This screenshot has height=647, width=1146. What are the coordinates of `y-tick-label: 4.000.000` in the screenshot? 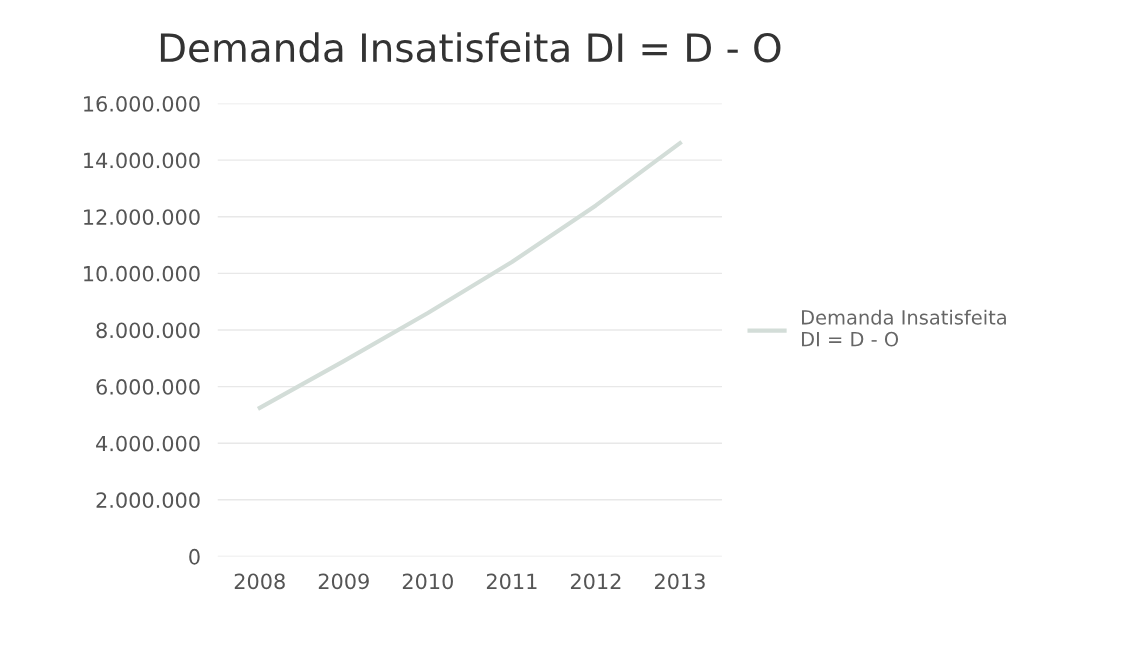 It's located at (148, 443).